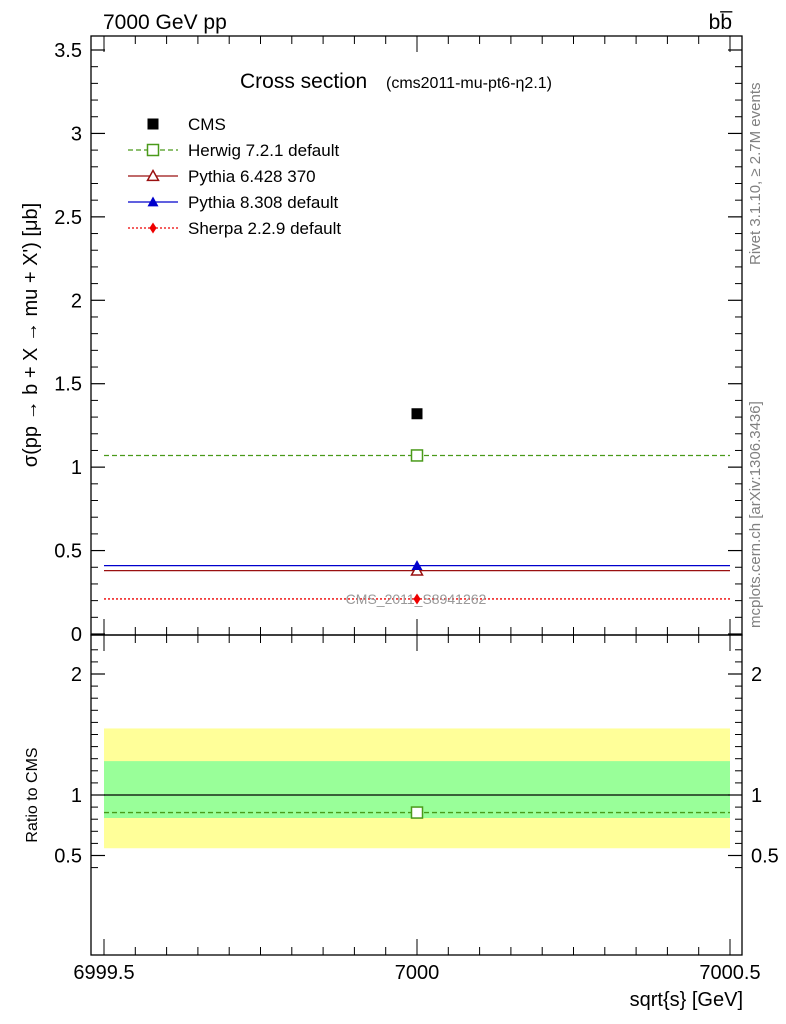 Image resolution: width=786 pixels, height=1024 pixels. What do you see at coordinates (721, 22) in the screenshot?
I see `process-label: bb̅` at bounding box center [721, 22].